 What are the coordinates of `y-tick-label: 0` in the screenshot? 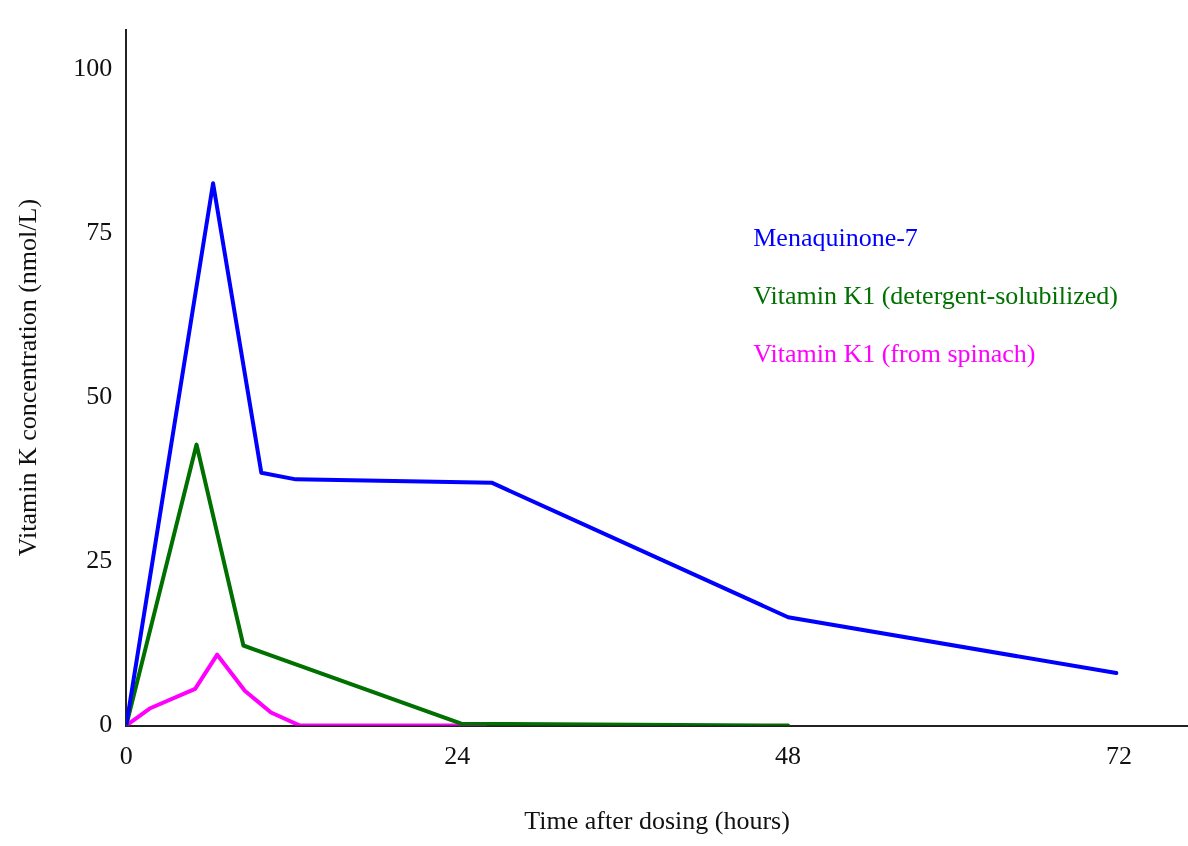 It's located at (106, 724).